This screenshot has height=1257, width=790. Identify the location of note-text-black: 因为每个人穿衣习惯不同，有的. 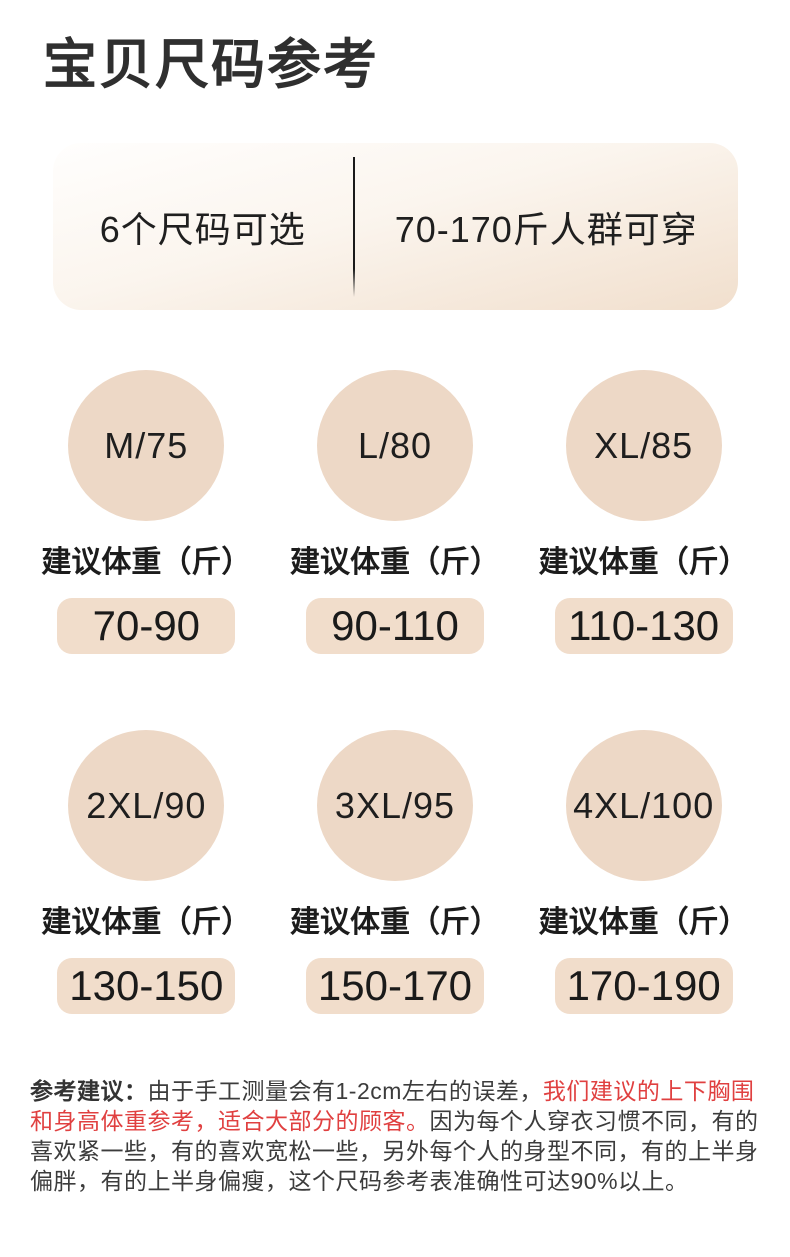
(594, 1121).